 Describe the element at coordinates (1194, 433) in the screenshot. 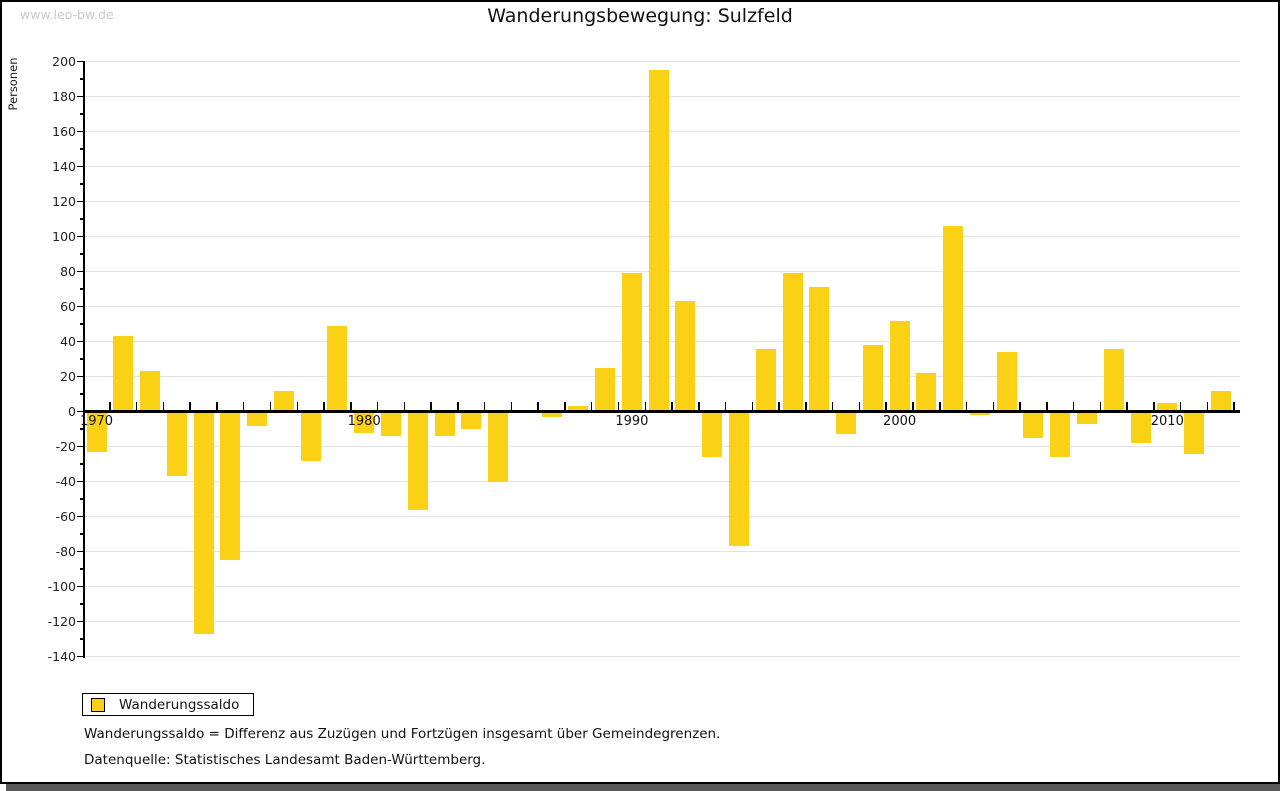

I see `bar-2011` at that location.